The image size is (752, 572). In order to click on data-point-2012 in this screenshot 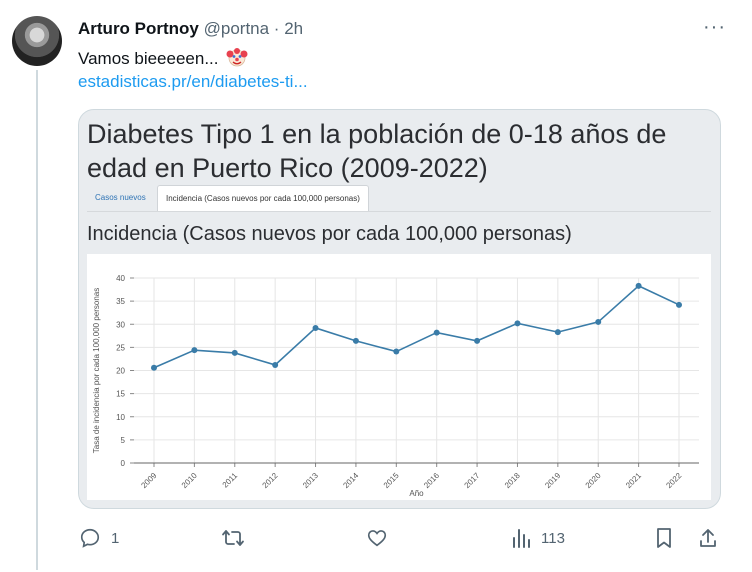, I will do `click(275, 364)`.